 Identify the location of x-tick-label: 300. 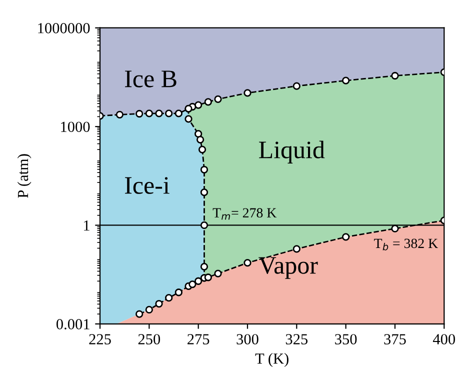
(247, 339).